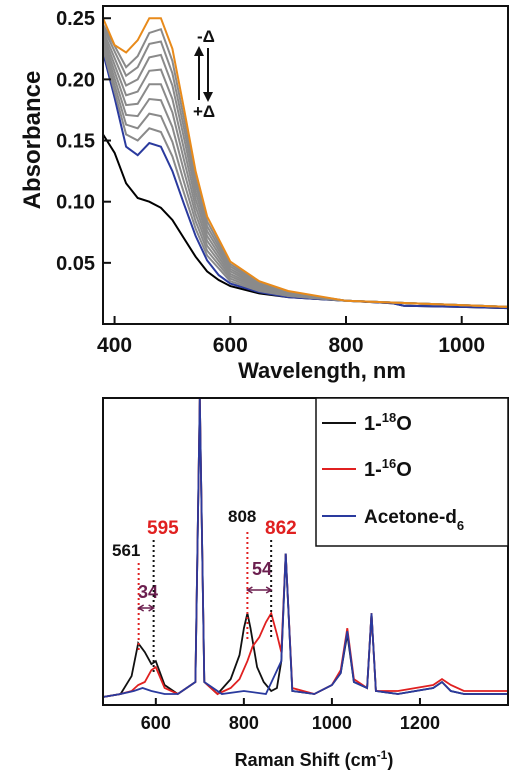  What do you see at coordinates (388, 468) in the screenshot?
I see `legend-label-16o: 1-16O` at bounding box center [388, 468].